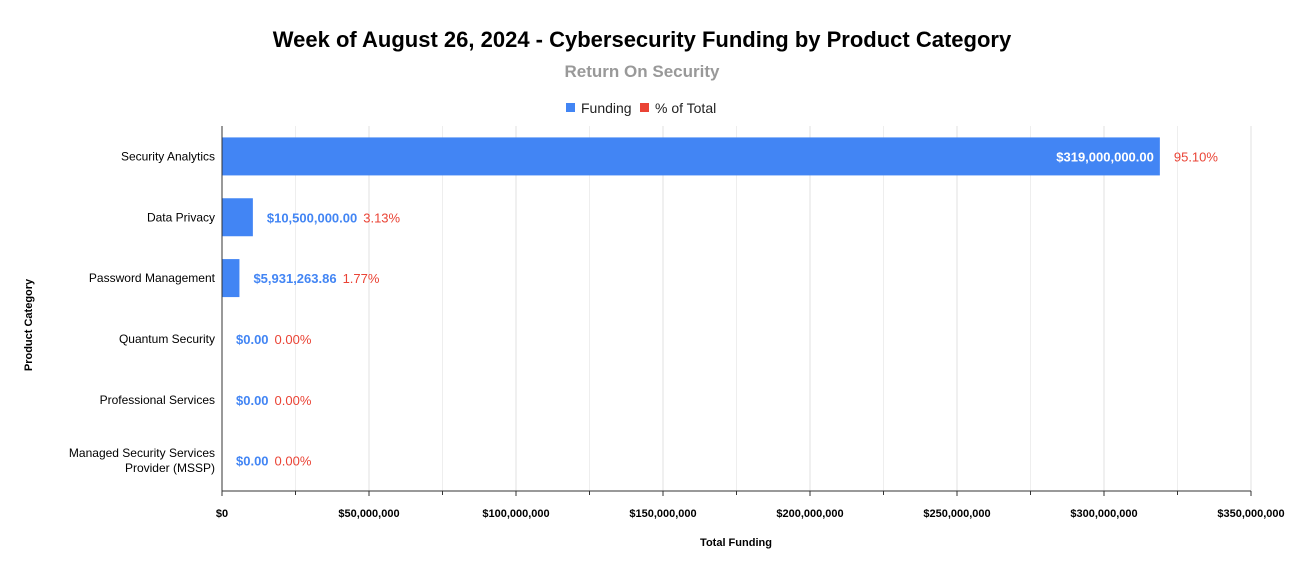 This screenshot has width=1292, height=575. Describe the element at coordinates (642, 71) in the screenshot. I see `chart-subtitle: Return On Security` at that location.